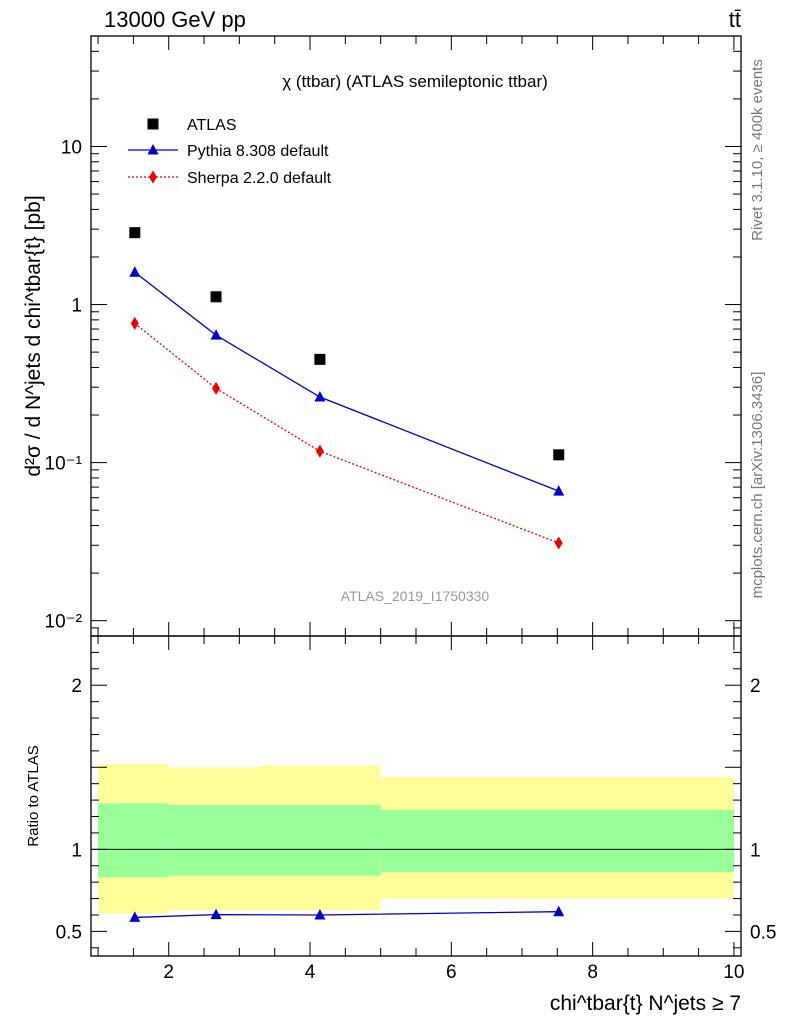 The width and height of the screenshot is (786, 1024). What do you see at coordinates (168, 972) in the screenshot?
I see `x-tick-label: 2` at bounding box center [168, 972].